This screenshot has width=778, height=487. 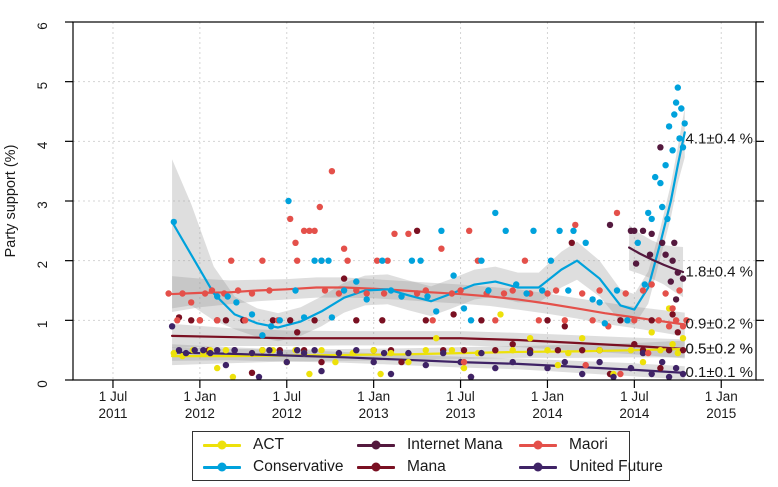 I want to click on end-label-act: 0.5±0.2 %, so click(x=719, y=348).